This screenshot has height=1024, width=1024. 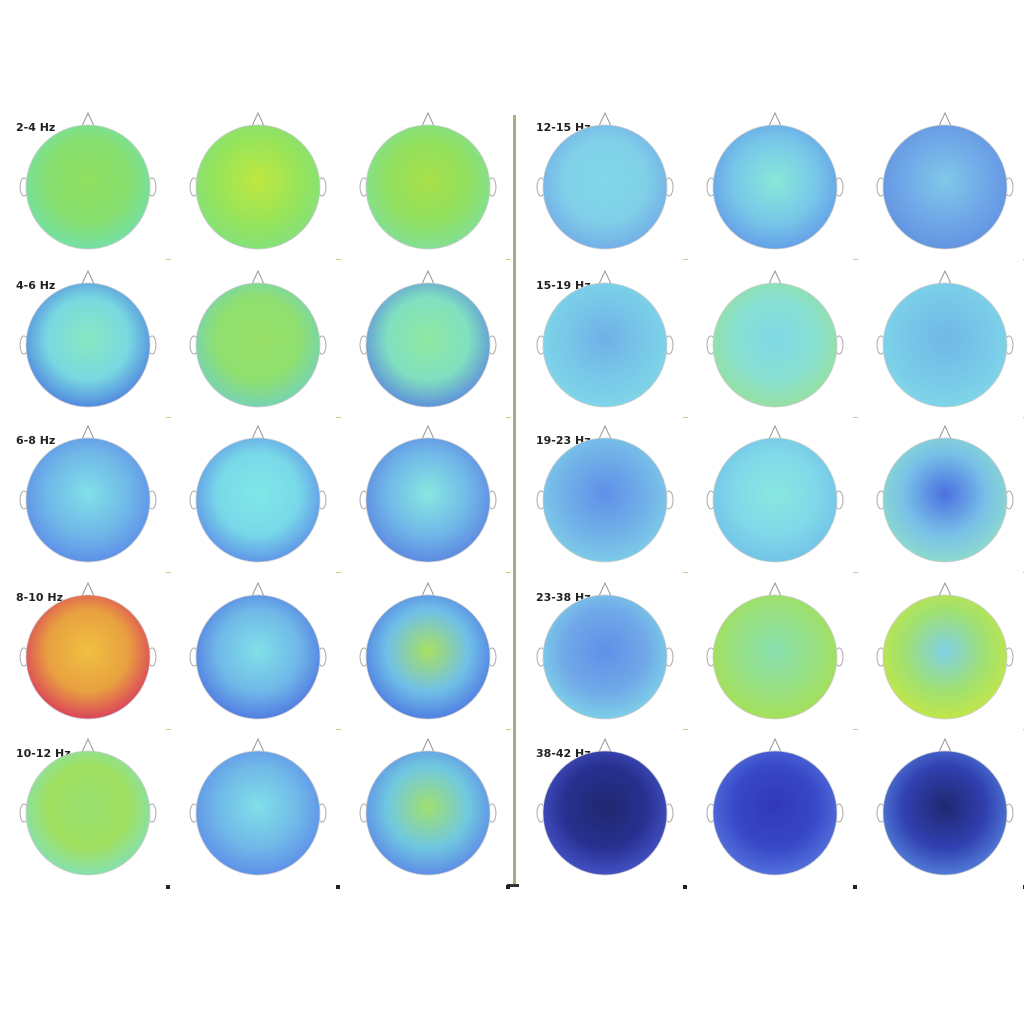 What do you see at coordinates (563, 440) in the screenshot?
I see `band-label: 19-23 Hz` at bounding box center [563, 440].